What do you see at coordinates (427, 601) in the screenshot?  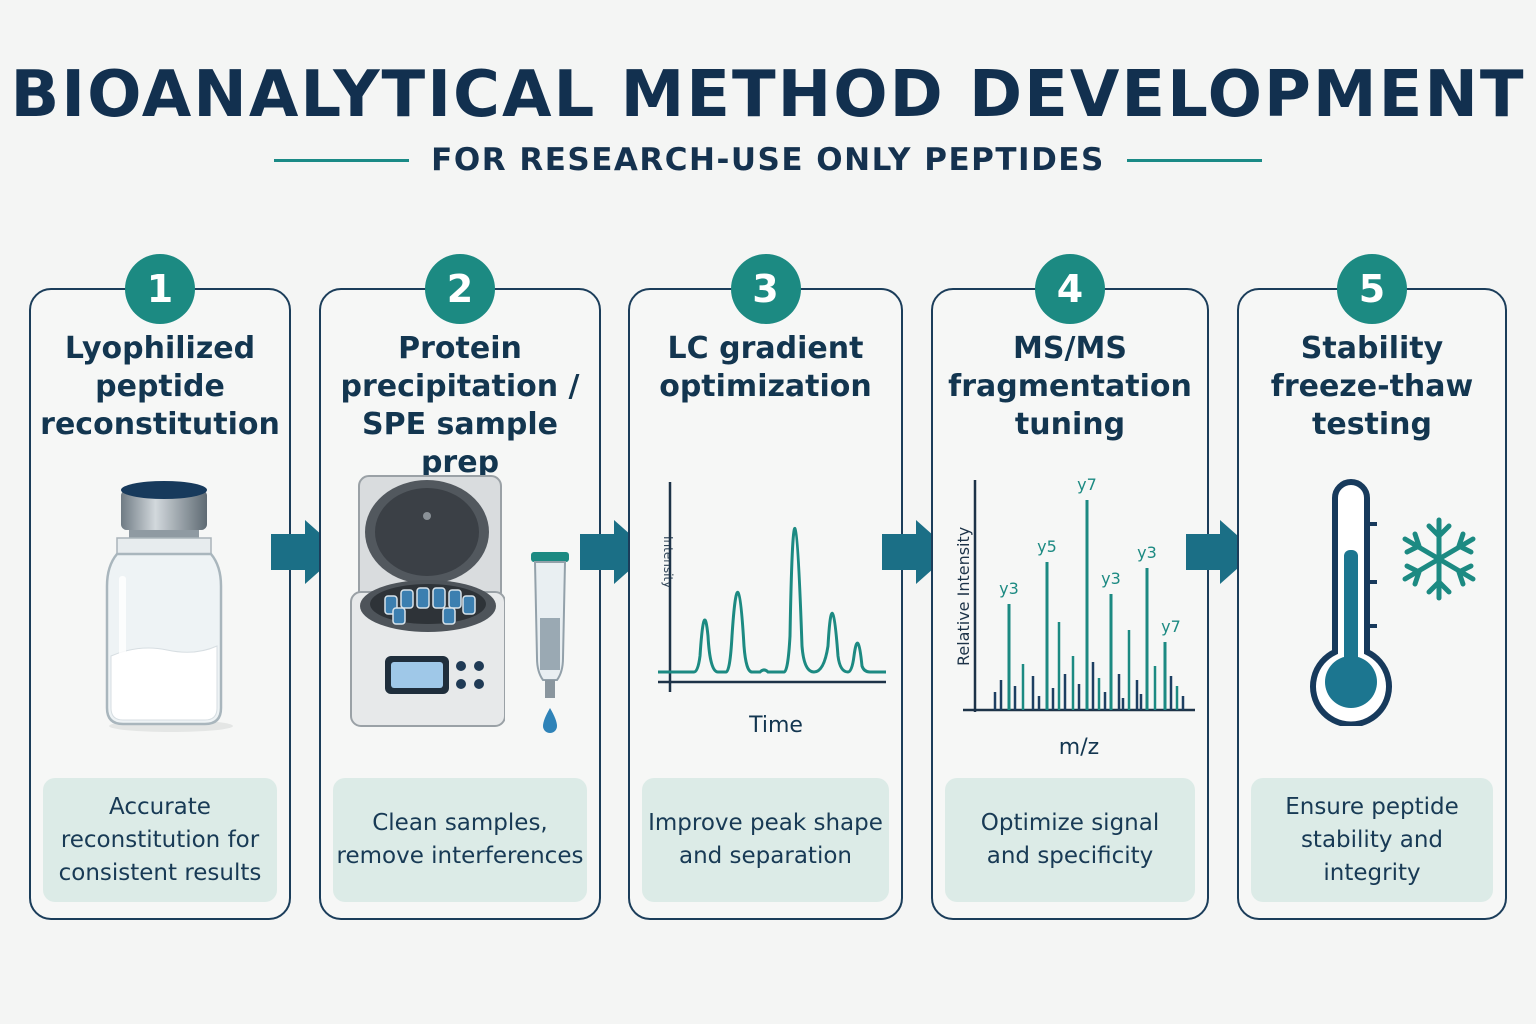 I see `centrifuge-icon` at bounding box center [427, 601].